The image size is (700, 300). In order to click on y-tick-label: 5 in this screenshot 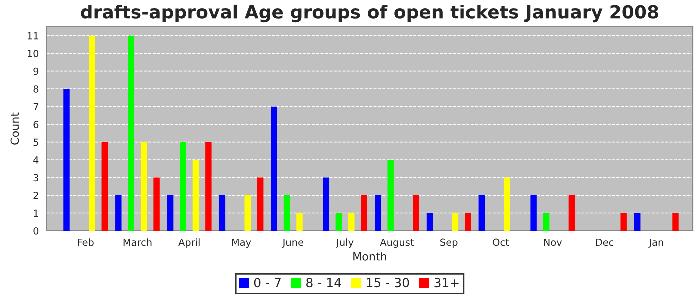, I will do `click(36, 142)`.